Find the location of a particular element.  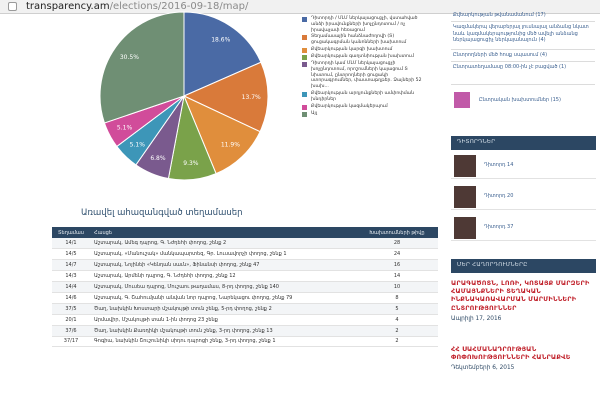

cell-precinct: 14/1 is located at coordinates (71, 244).